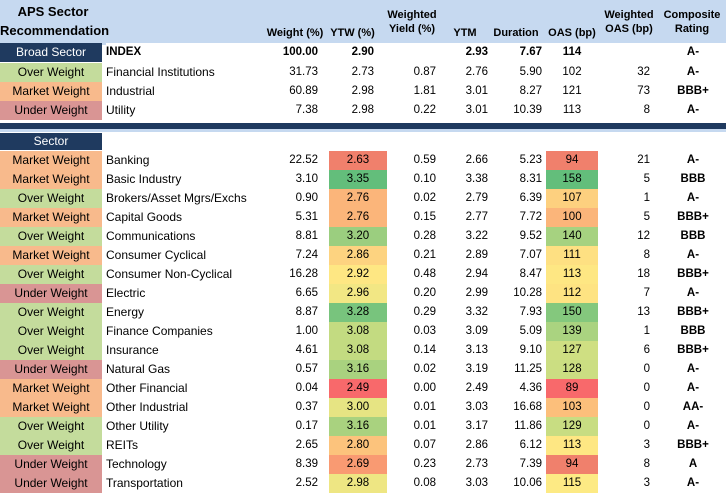 Image resolution: width=726 pixels, height=493 pixels. Describe the element at coordinates (530, 217) in the screenshot. I see `cell-dur: 7.72` at that location.